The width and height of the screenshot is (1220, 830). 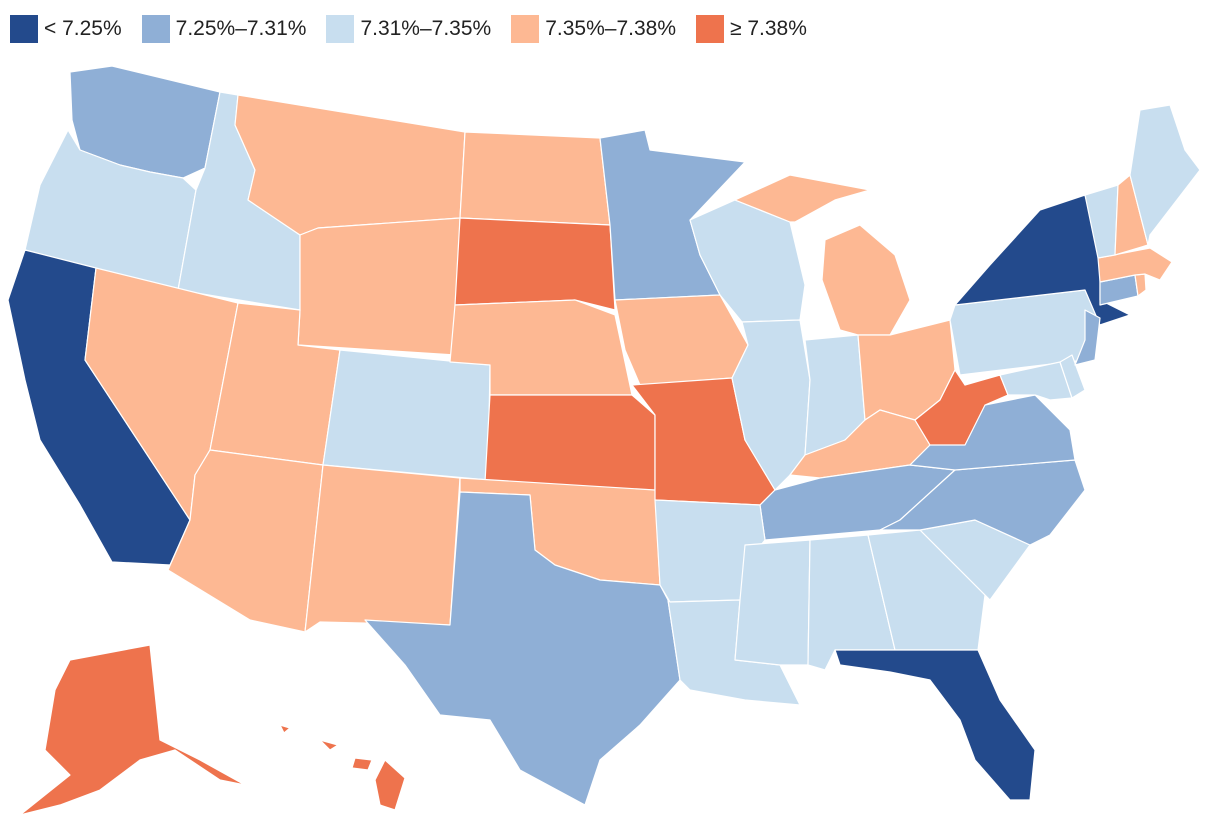 I want to click on legend-label: < 7.25%, so click(x=83, y=28).